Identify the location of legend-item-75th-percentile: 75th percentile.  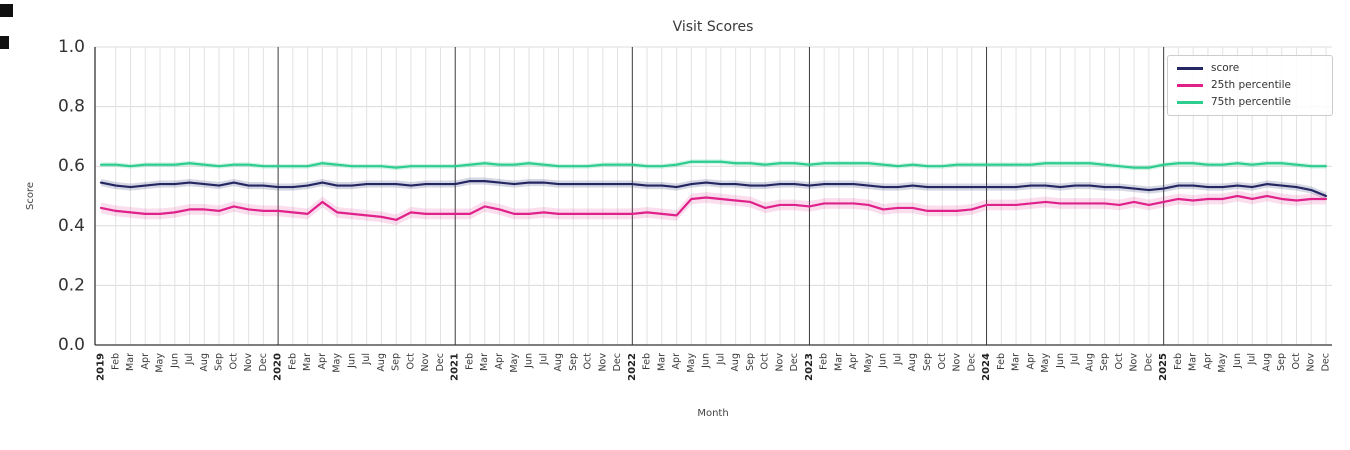
(1250, 102).